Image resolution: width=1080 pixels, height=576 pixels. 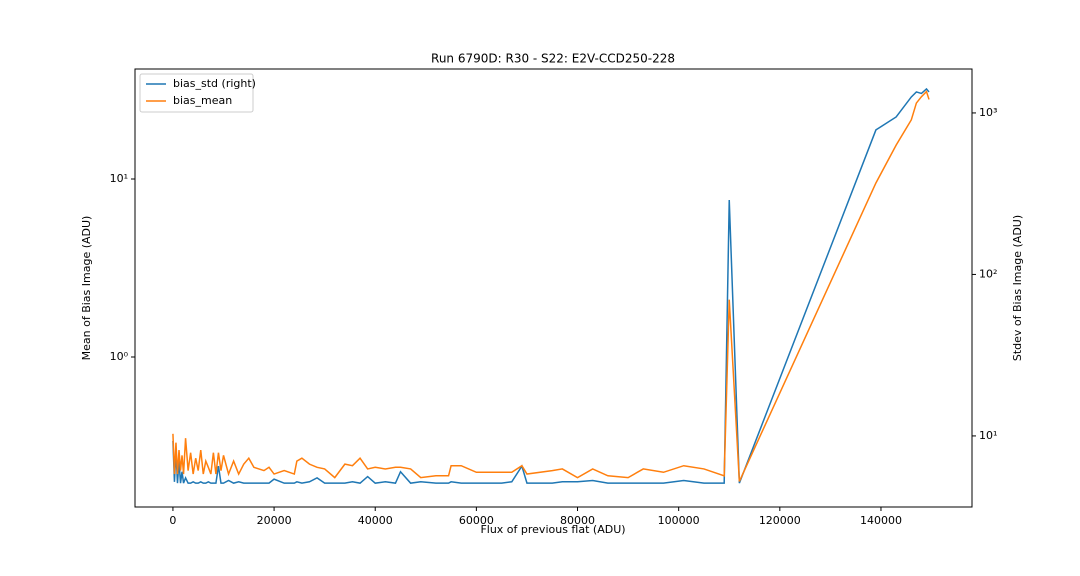 What do you see at coordinates (196, 93) in the screenshot?
I see `legend-box` at bounding box center [196, 93].